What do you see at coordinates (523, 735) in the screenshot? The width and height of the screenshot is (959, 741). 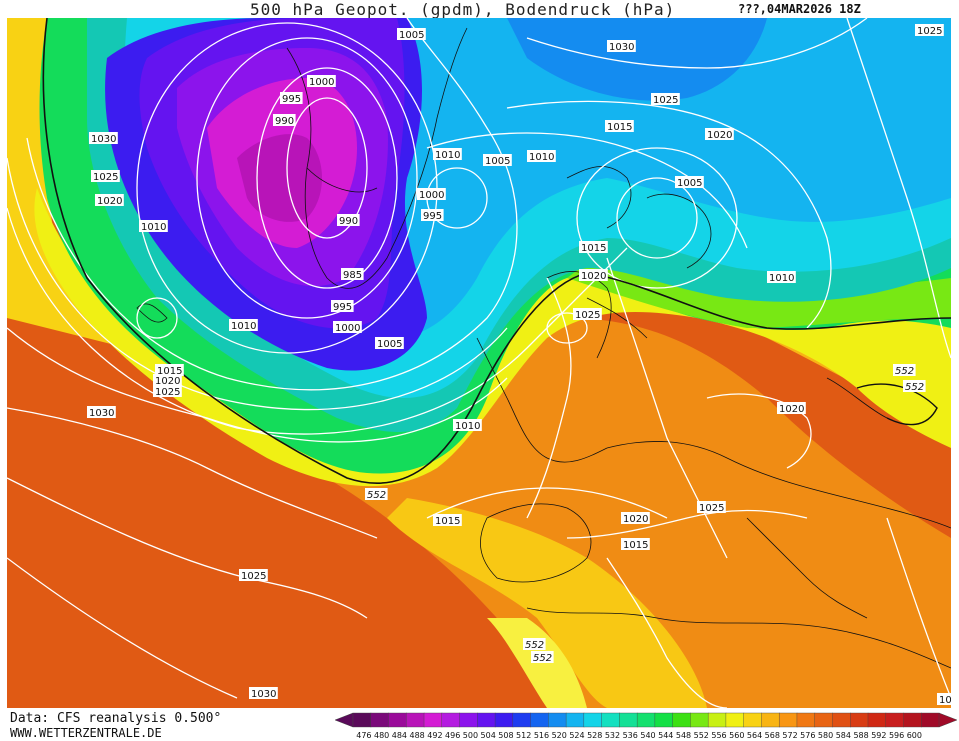 I see `legend-tick-label: 512` at bounding box center [523, 735].